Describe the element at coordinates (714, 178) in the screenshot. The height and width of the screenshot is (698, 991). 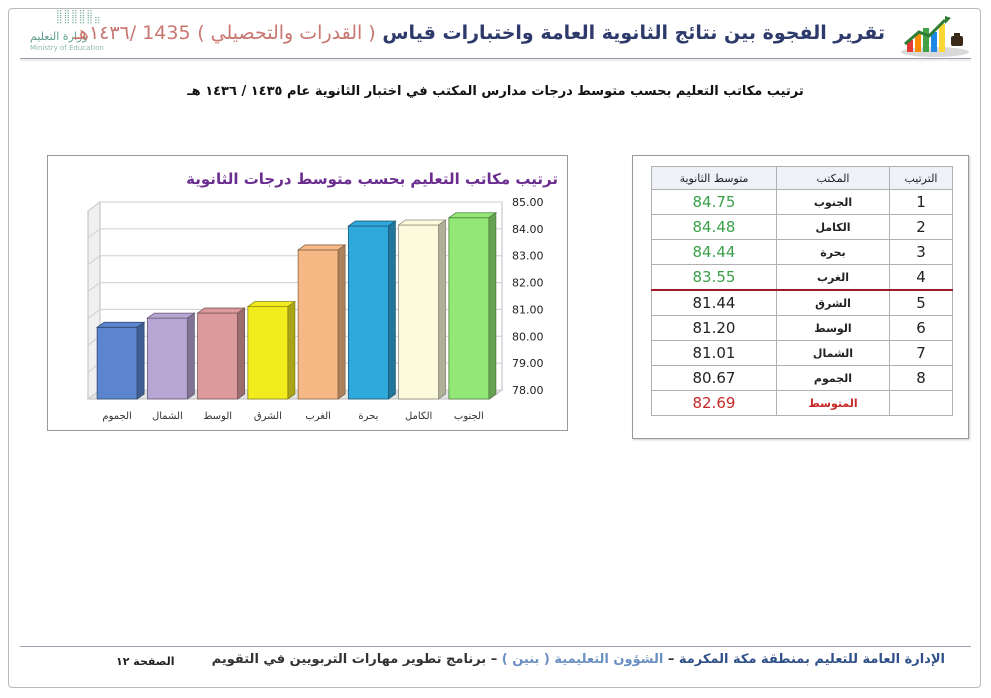
I see `header-score: متوسط الثانوية` at that location.